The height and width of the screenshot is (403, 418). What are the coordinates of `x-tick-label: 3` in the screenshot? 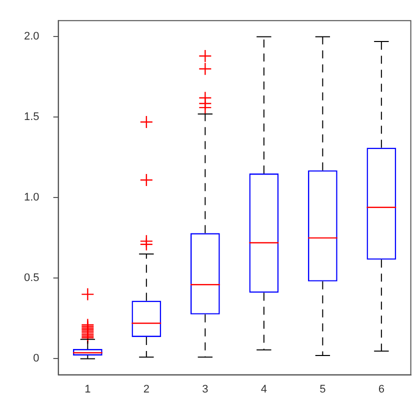 It's located at (205, 389).